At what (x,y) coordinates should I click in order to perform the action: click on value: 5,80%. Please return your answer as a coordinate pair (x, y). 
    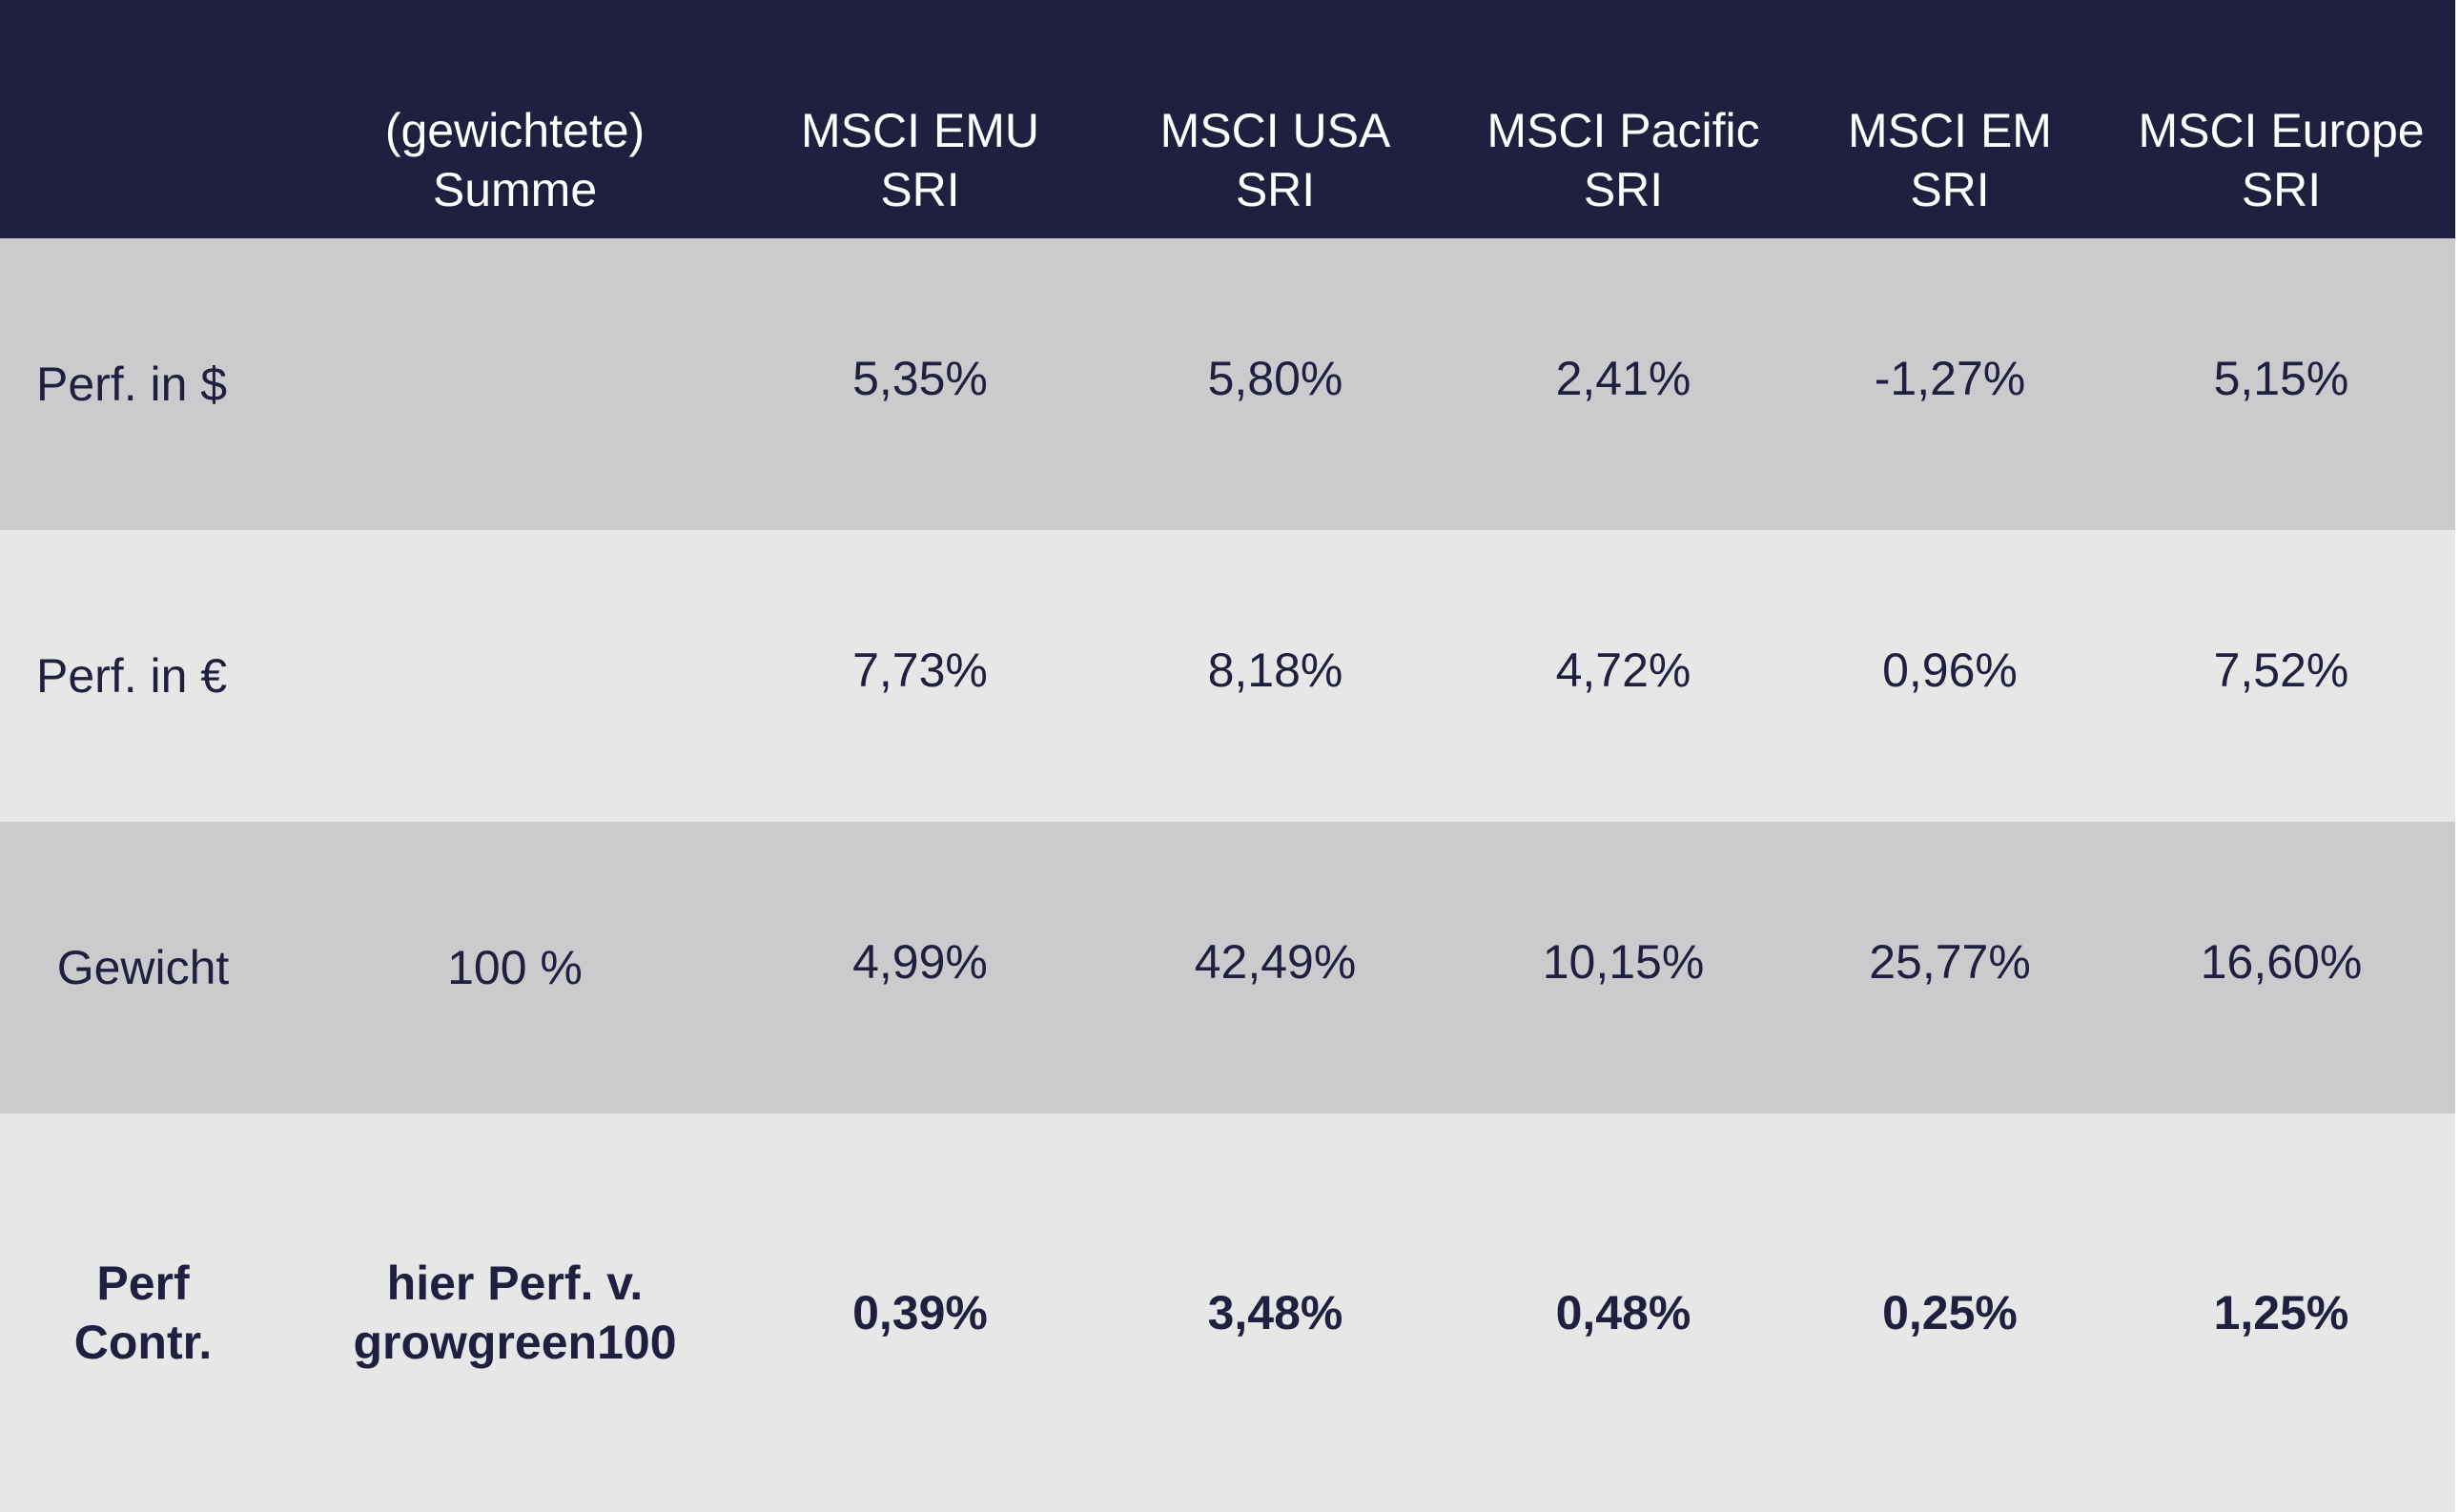
    Looking at the image, I should click on (1275, 378).